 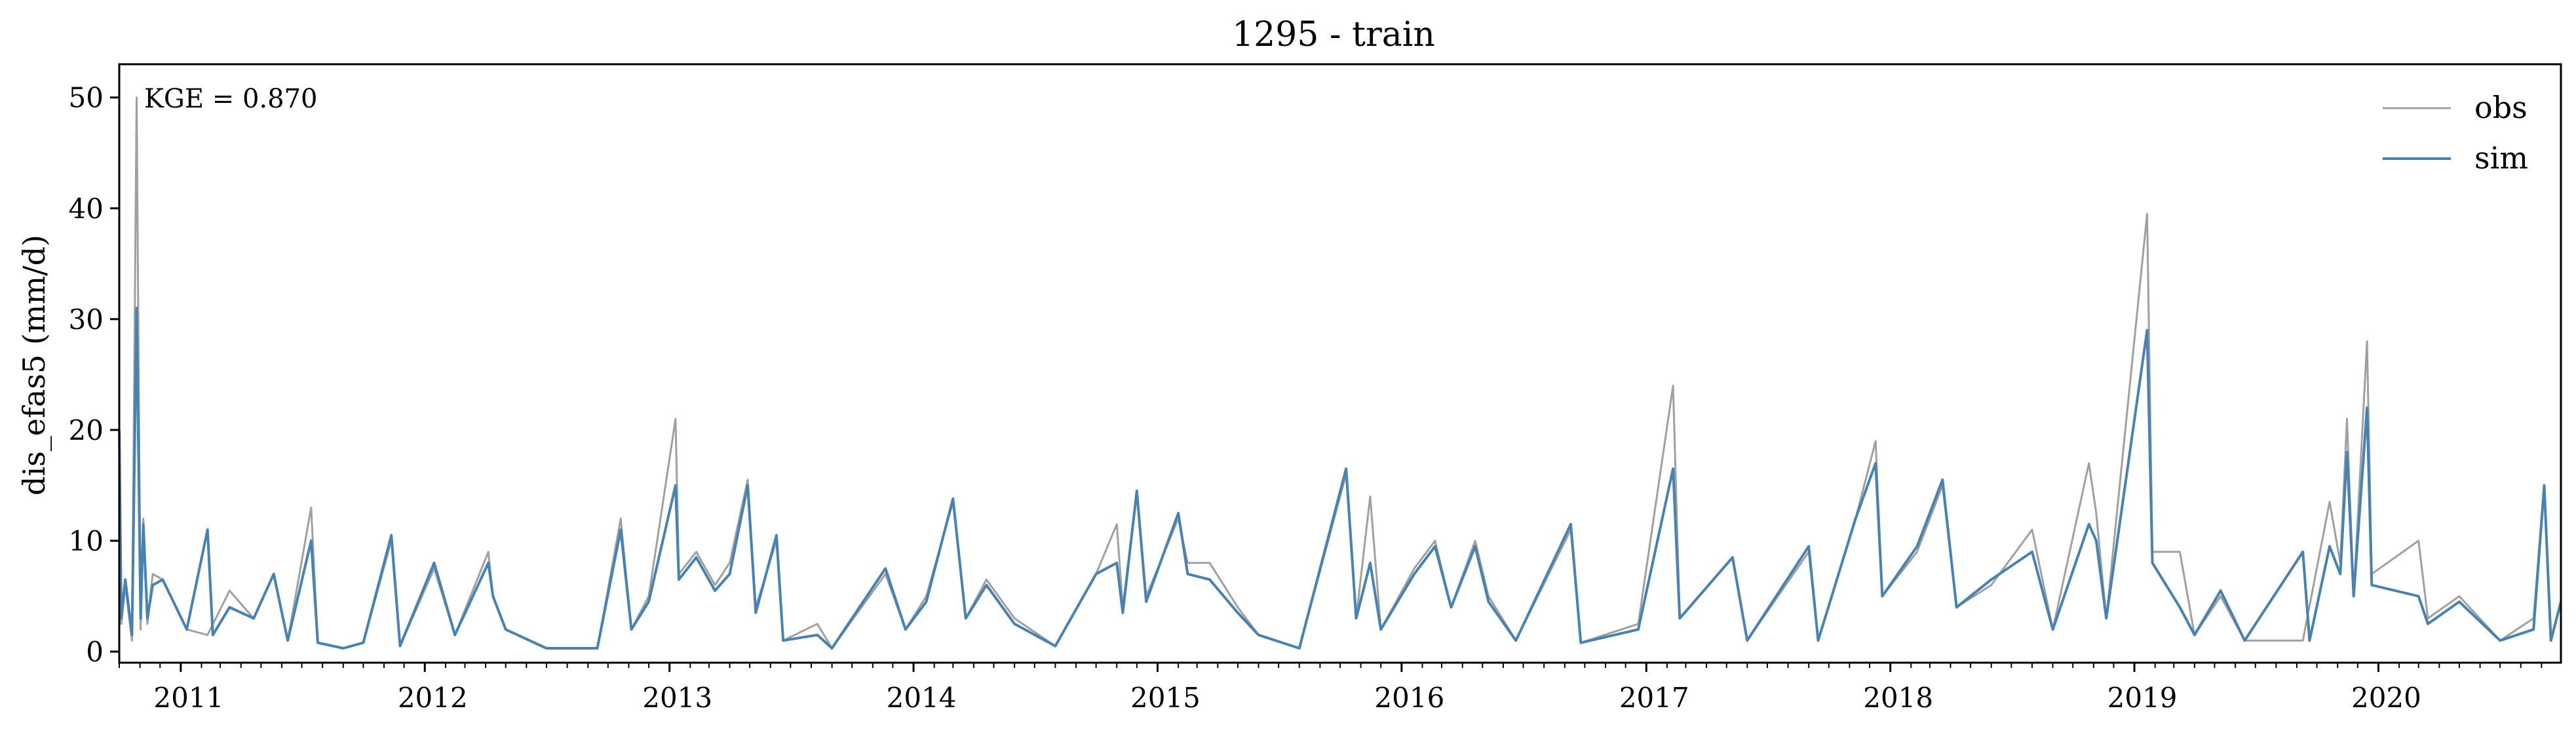 I want to click on x-axis: 2011 2012 2013 2014 2015 2016 2017 2018 2019 2020, so click(x=1331, y=688).